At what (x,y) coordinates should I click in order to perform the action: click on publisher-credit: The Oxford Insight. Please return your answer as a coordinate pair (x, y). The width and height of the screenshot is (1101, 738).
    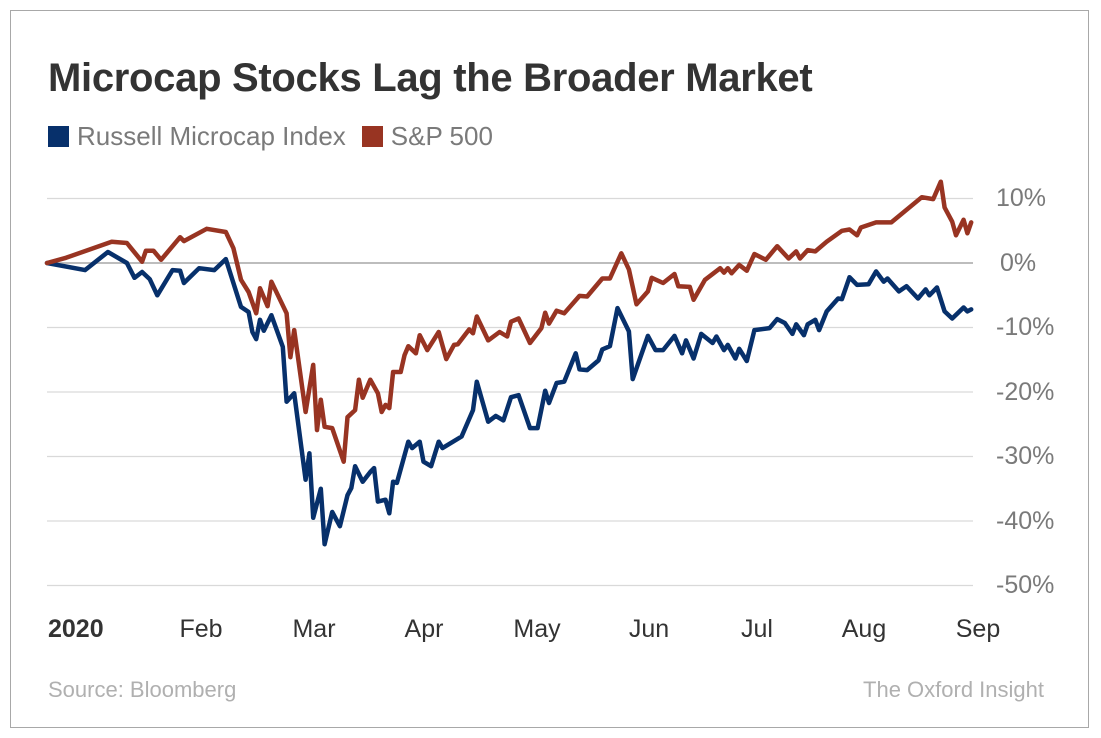
    Looking at the image, I should click on (953, 689).